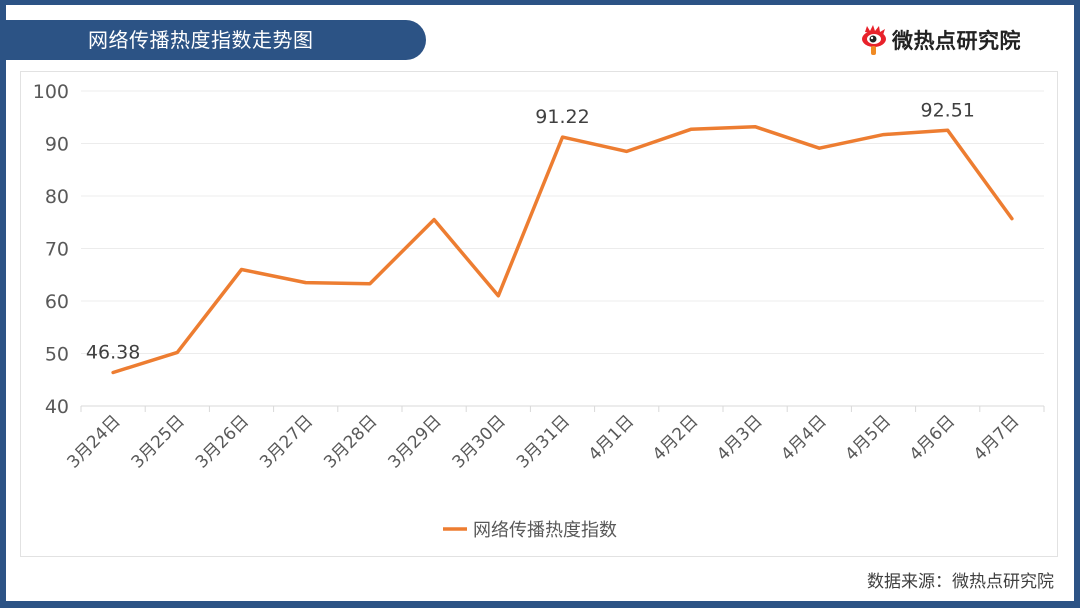 This screenshot has height=608, width=1080. I want to click on x-tick-label: 3月28日, so click(350, 441).